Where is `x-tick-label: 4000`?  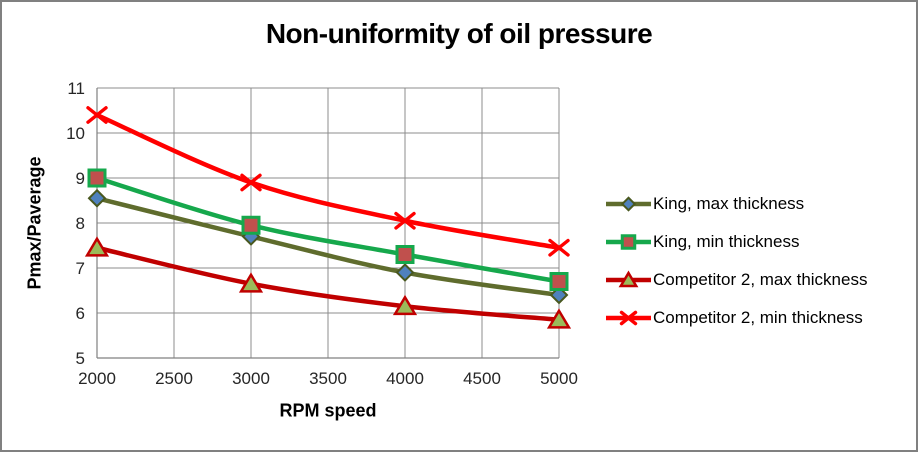
x-tick-label: 4000 is located at coordinates (405, 378).